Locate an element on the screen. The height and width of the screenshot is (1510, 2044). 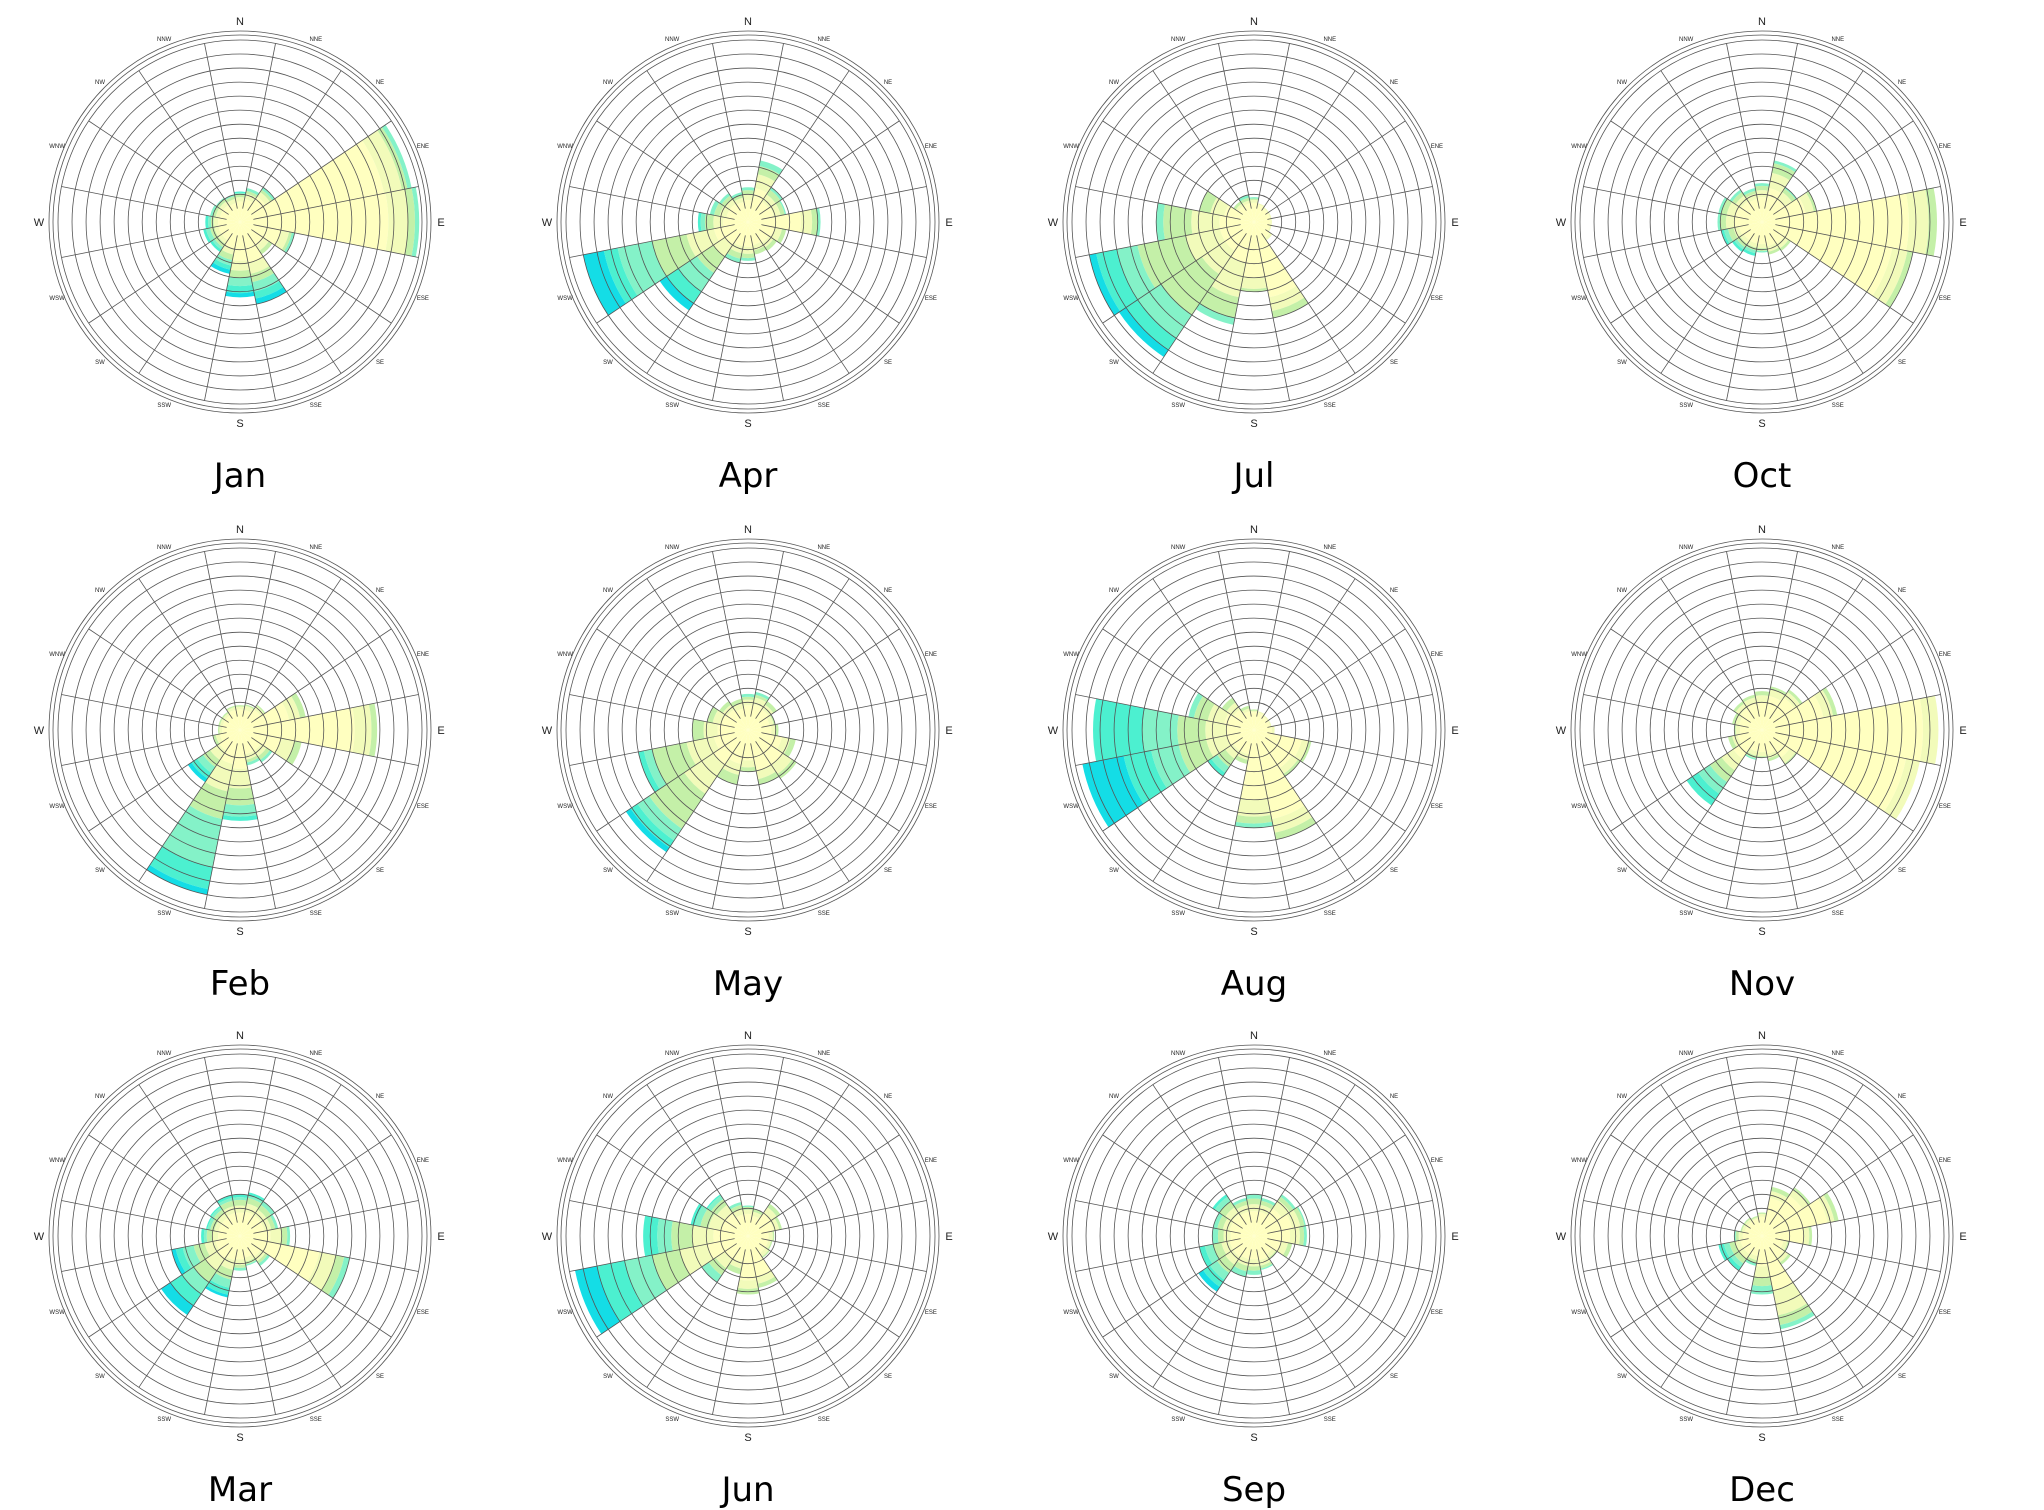
direction-label-ne: NE is located at coordinates (1902, 591).